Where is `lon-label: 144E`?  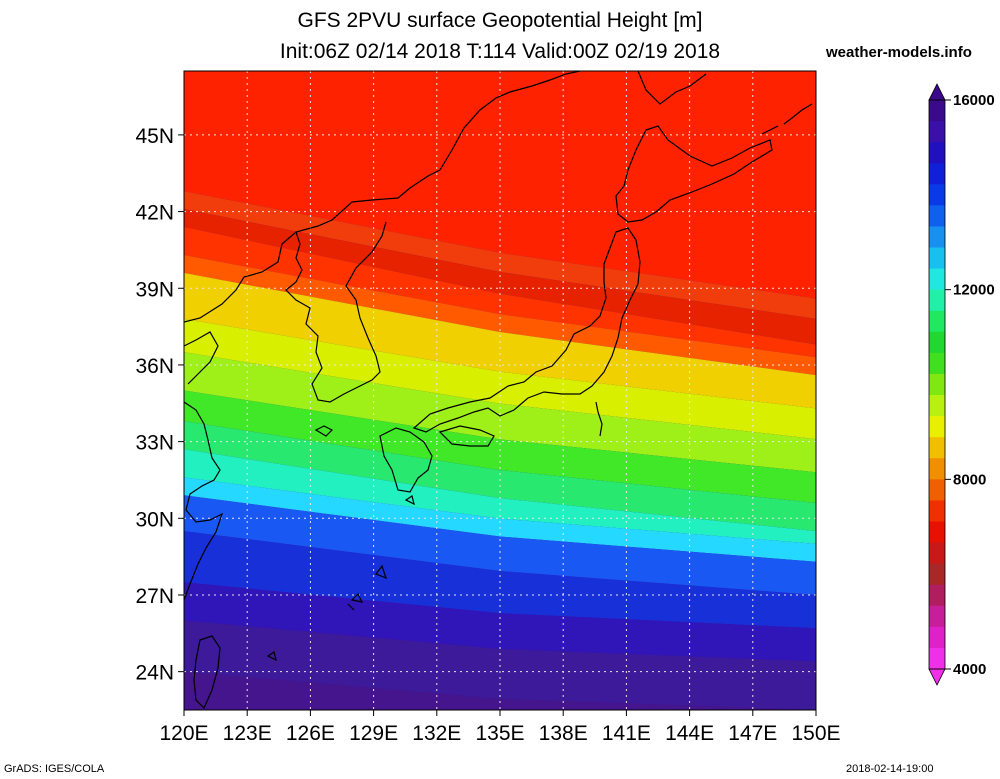
lon-label: 144E is located at coordinates (689, 733).